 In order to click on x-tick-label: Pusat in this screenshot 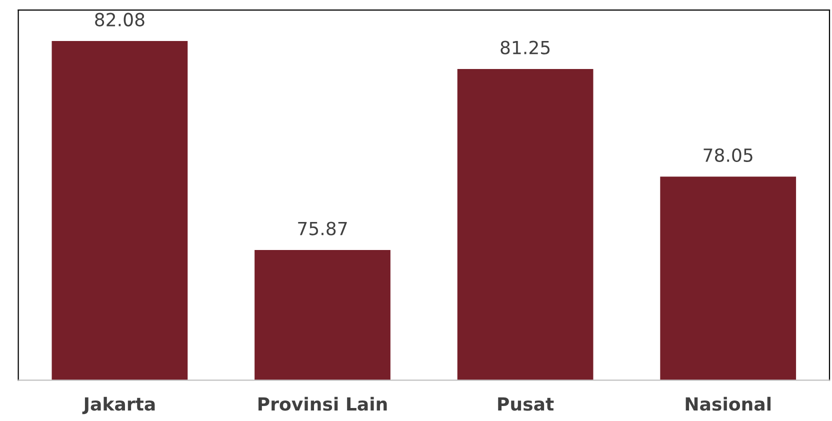, I will do `click(526, 404)`.